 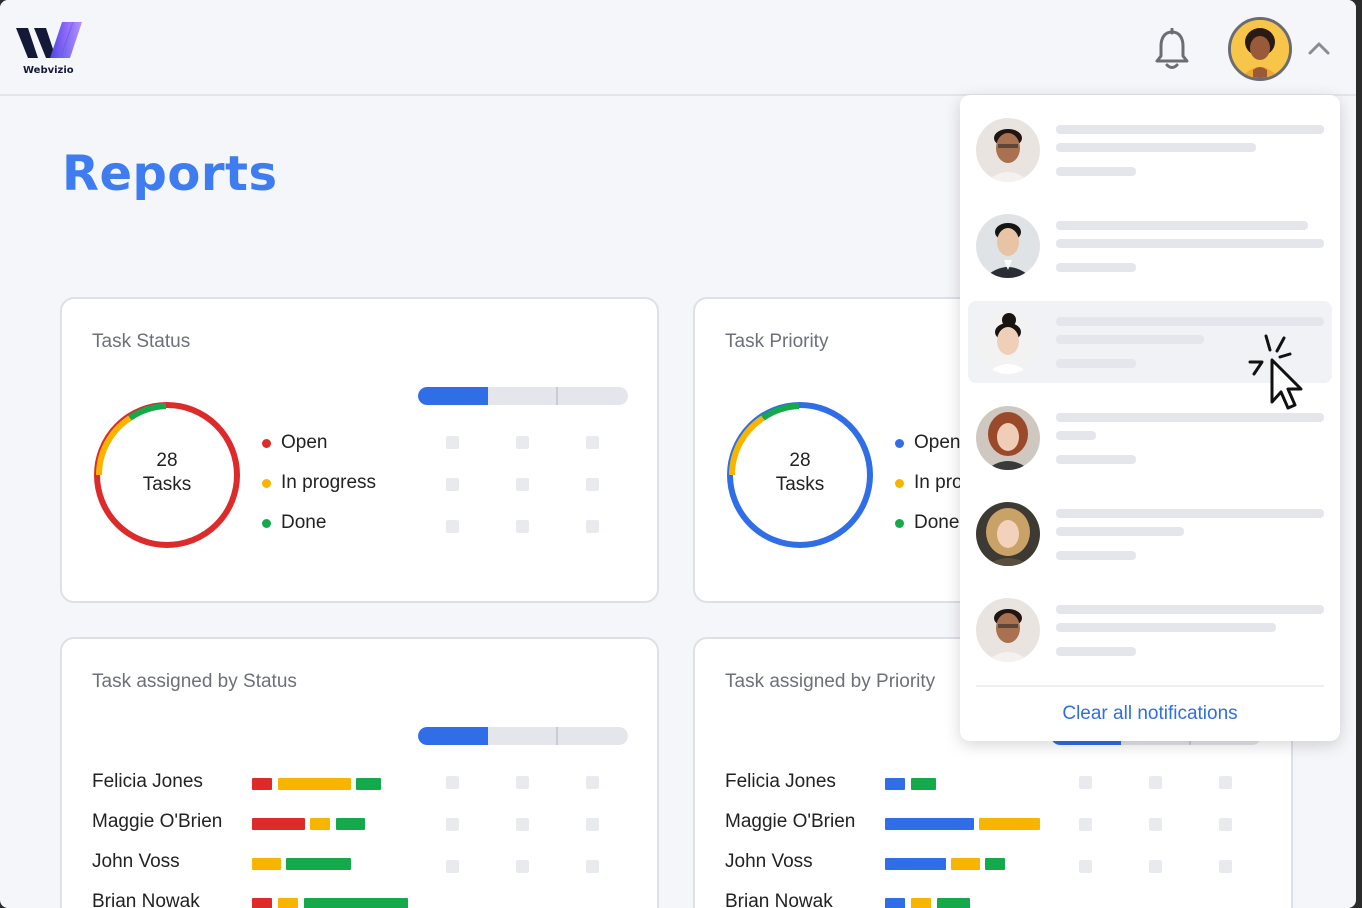 What do you see at coordinates (800, 460) in the screenshot?
I see `donut-count: 28` at bounding box center [800, 460].